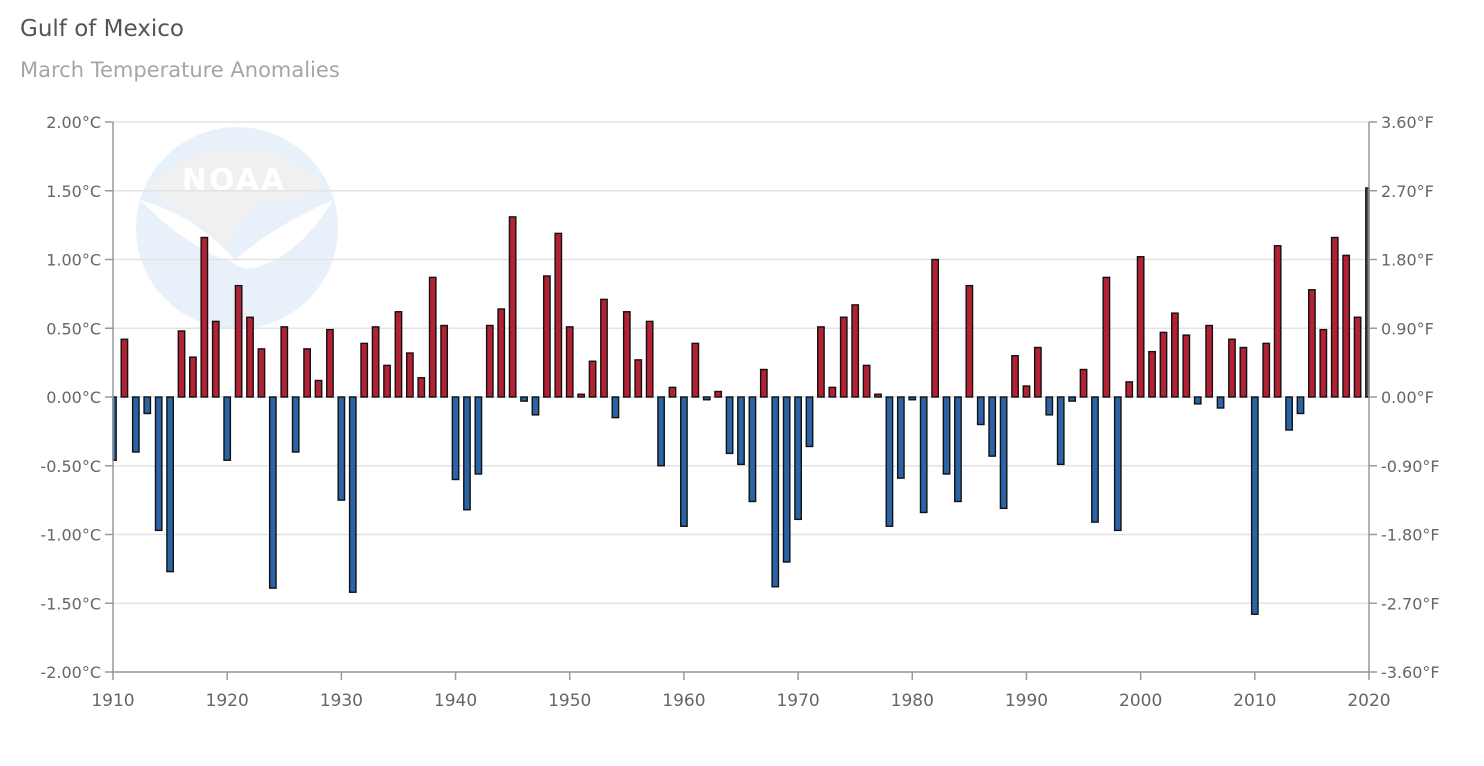  I want to click on bar-1954, so click(615, 407).